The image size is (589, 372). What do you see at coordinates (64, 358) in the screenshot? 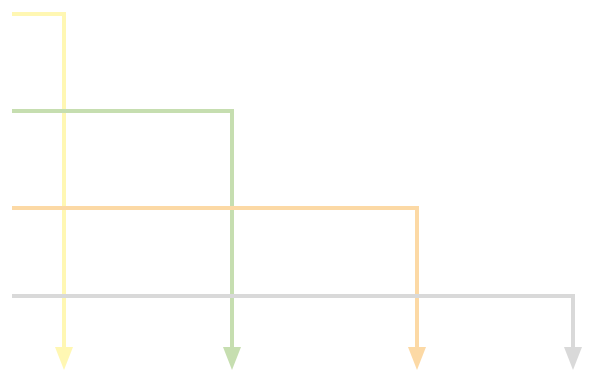
I see `yellow-connector-arrowhead` at bounding box center [64, 358].